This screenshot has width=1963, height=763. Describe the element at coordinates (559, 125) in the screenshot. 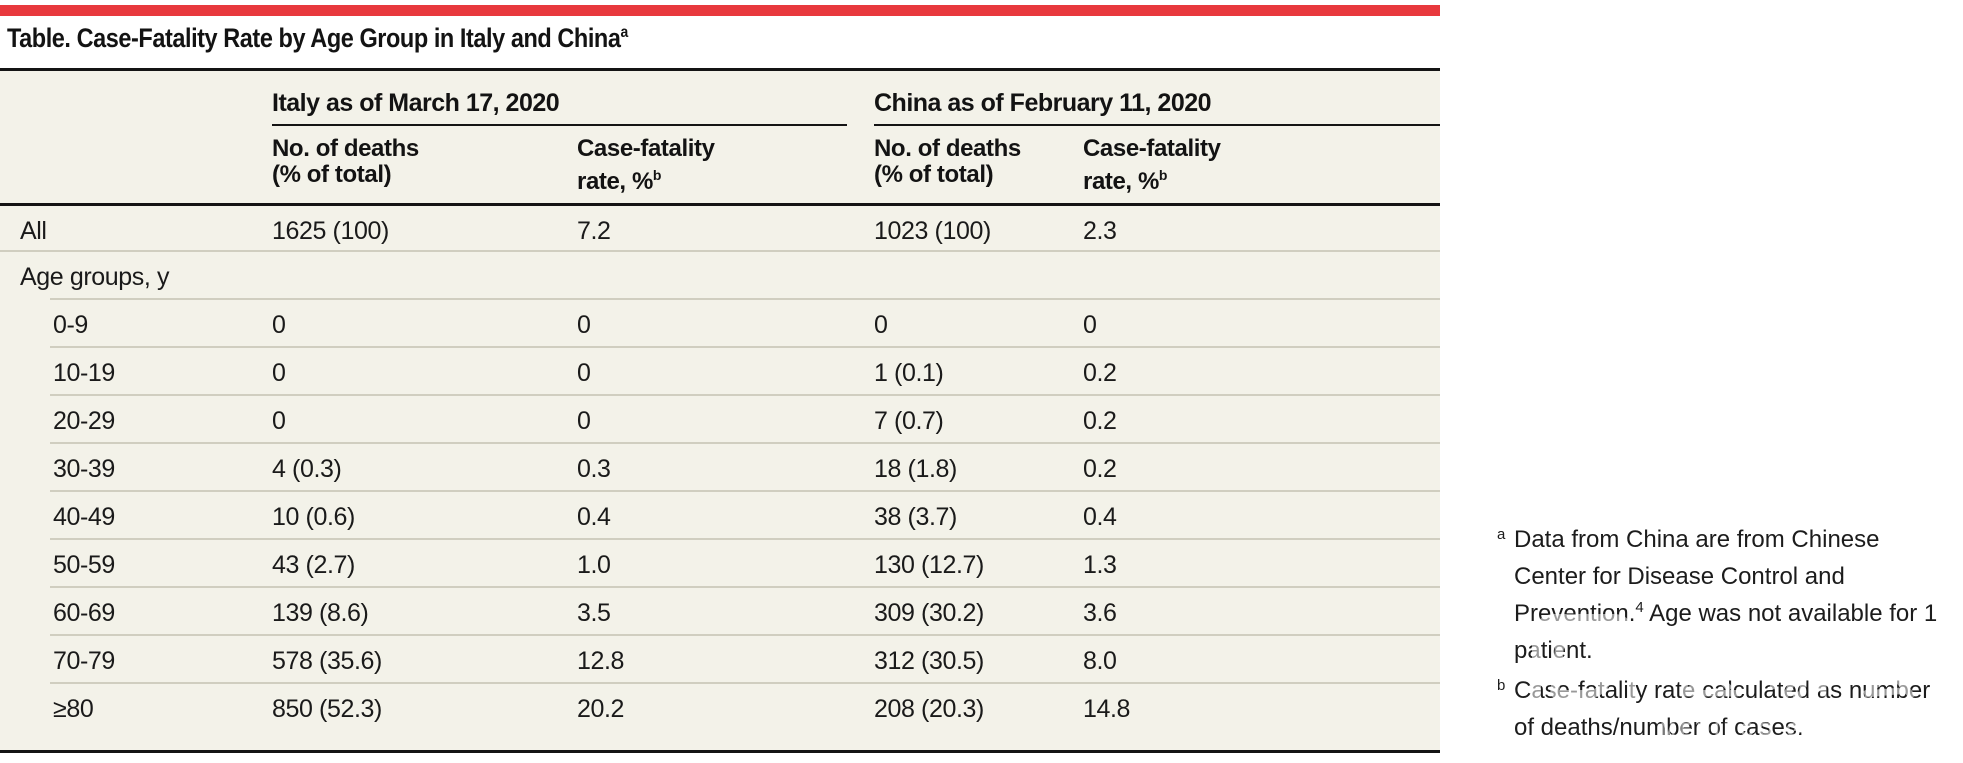

I see `spanner-underline-italy` at that location.